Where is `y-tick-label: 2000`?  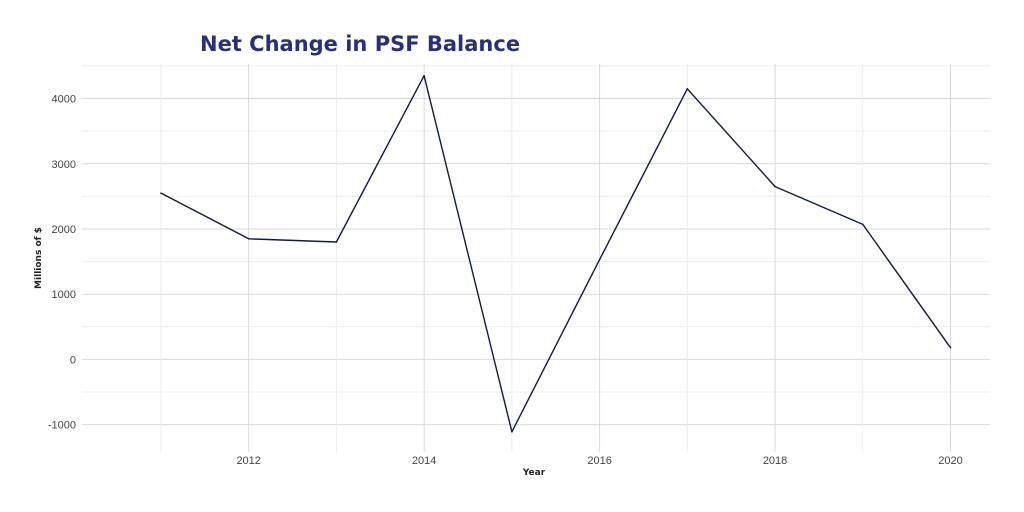
y-tick-label: 2000 is located at coordinates (64, 230).